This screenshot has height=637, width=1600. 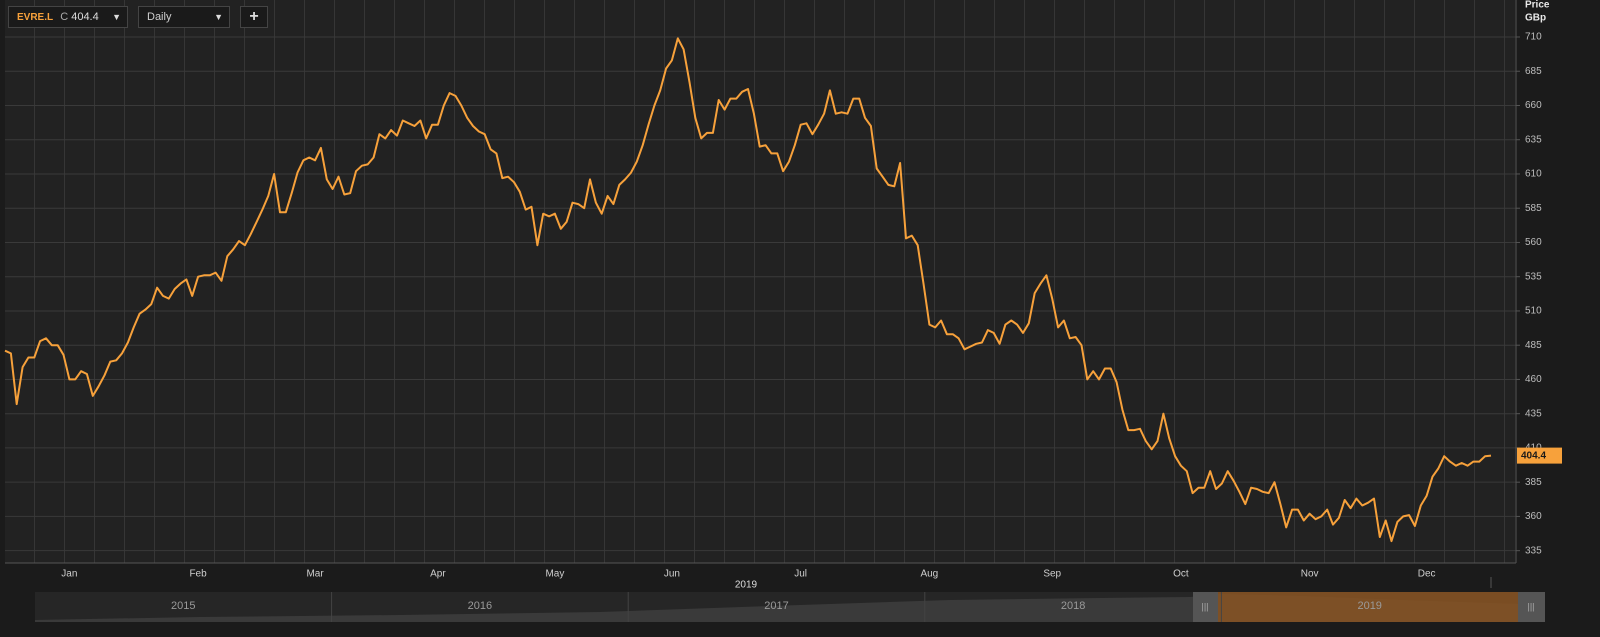 I want to click on y-tick-label: 585, so click(x=1533, y=208).